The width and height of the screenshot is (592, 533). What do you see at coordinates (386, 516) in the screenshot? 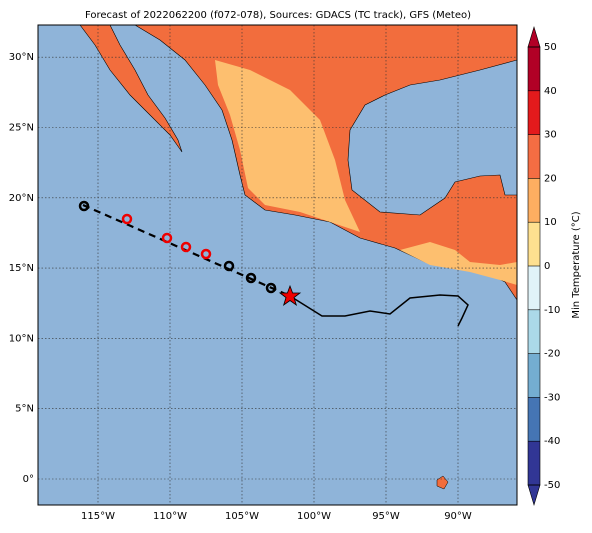
I see `lon-label: 95°W` at bounding box center [386, 516].